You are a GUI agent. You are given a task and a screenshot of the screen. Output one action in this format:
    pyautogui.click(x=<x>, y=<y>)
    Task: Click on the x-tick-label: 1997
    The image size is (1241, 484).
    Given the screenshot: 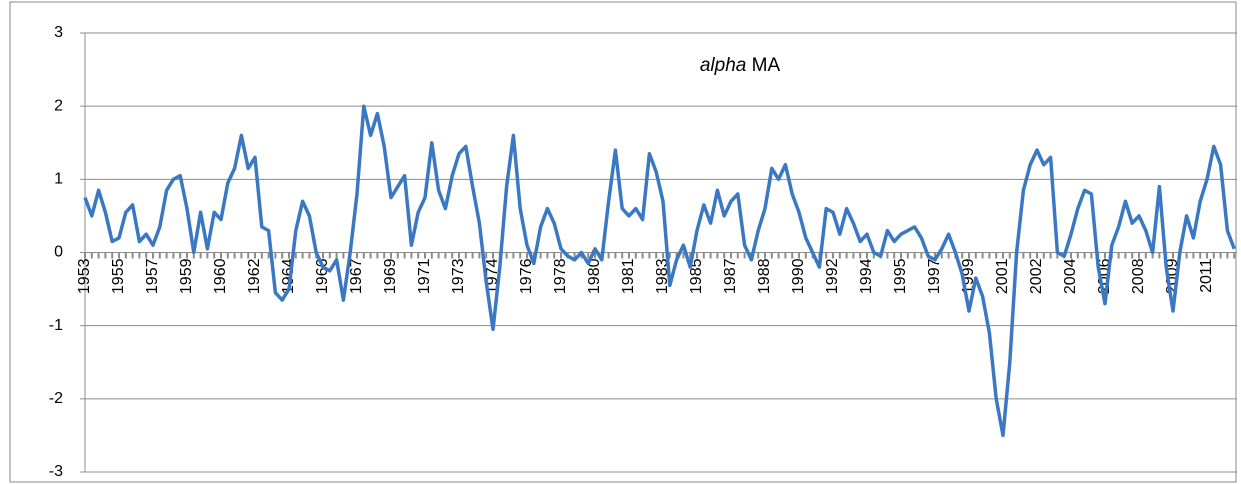 What is the action you would take?
    pyautogui.click(x=934, y=276)
    